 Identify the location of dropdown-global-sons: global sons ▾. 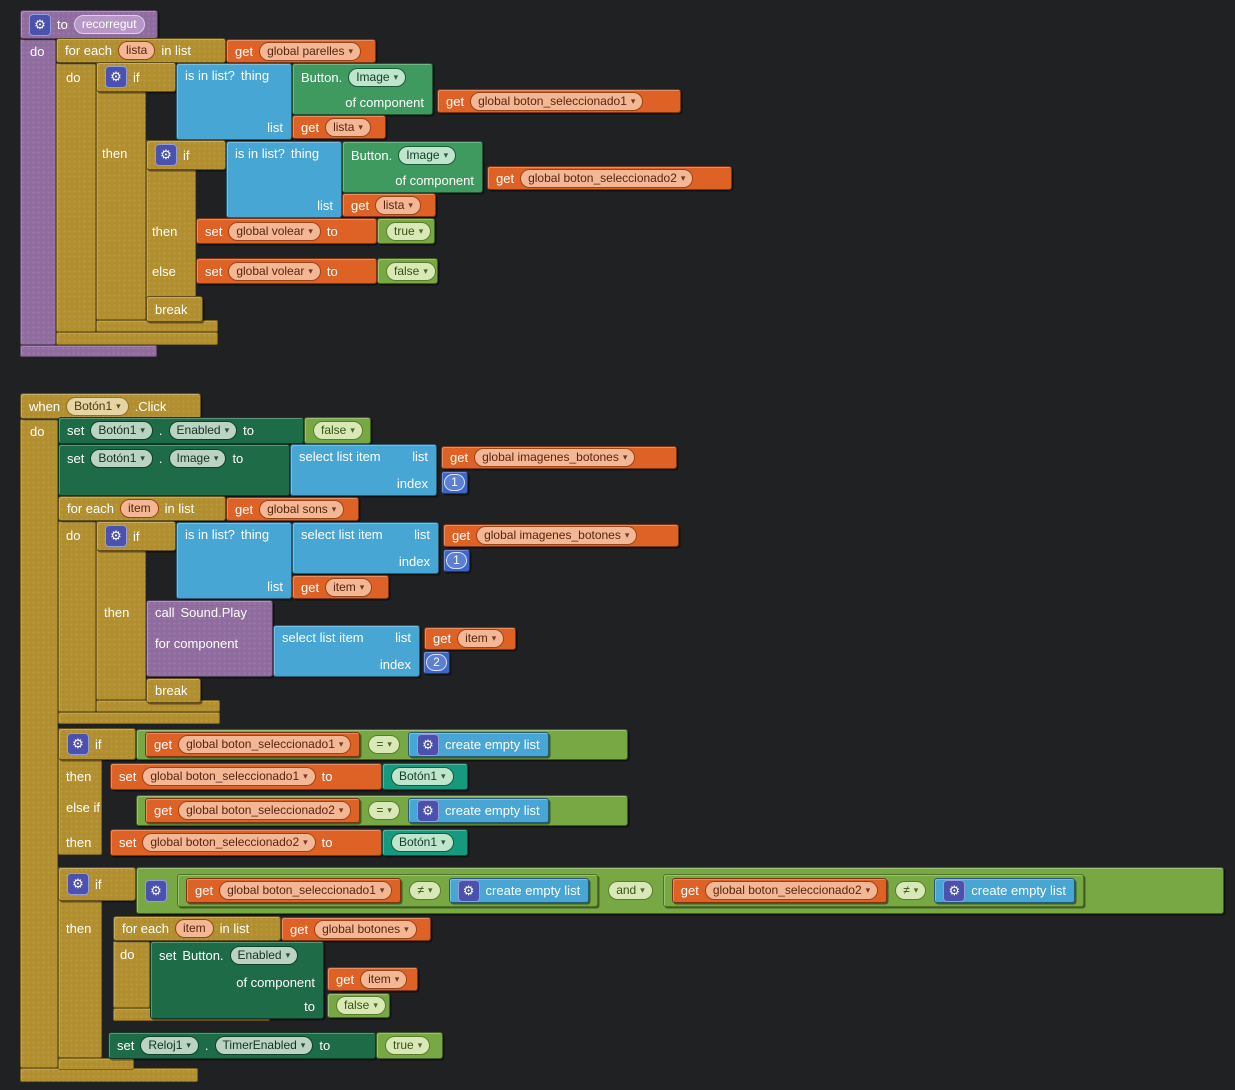
(302, 509).